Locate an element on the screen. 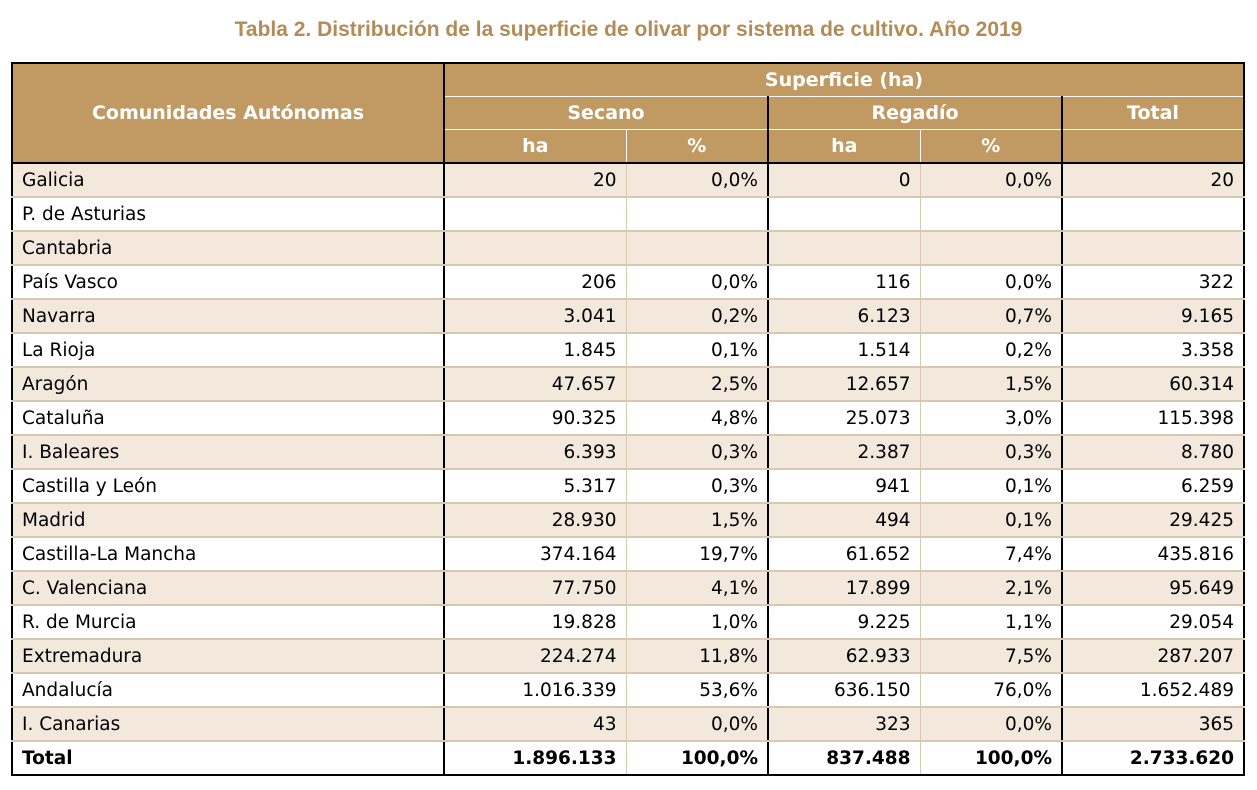  table-row: La Rioja 1.845 0,1% 1.514 0,2% 3.358 is located at coordinates (628, 350).